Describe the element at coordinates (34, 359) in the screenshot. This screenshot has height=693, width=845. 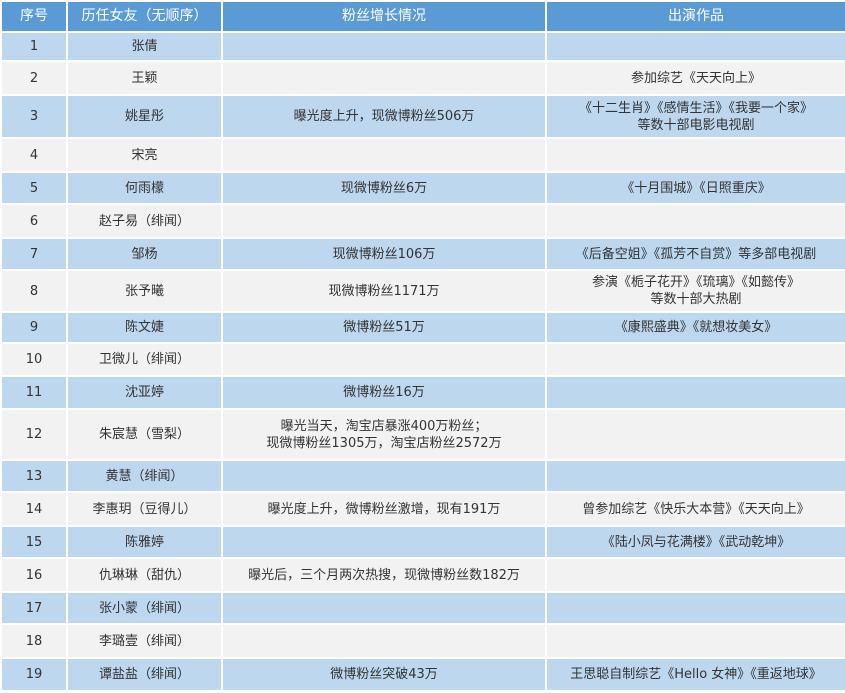
I see `cell-no: 10` at that location.